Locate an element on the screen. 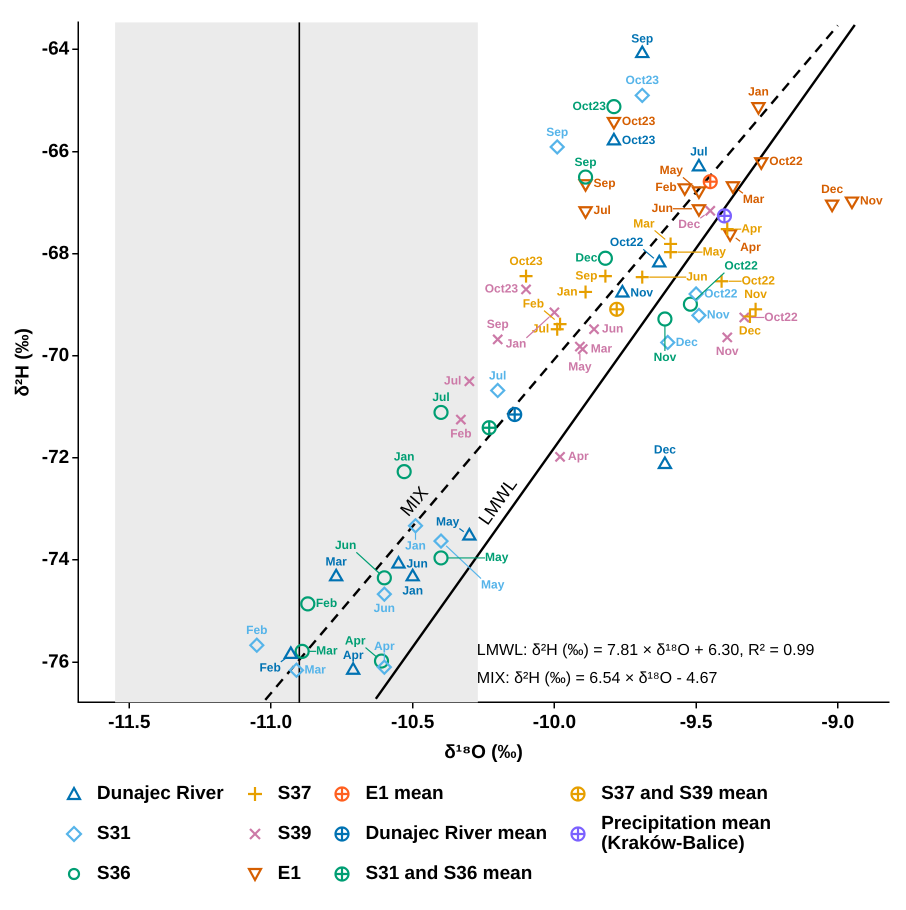 This screenshot has height=910, width=906. legend-label: S36 is located at coordinates (113, 873).